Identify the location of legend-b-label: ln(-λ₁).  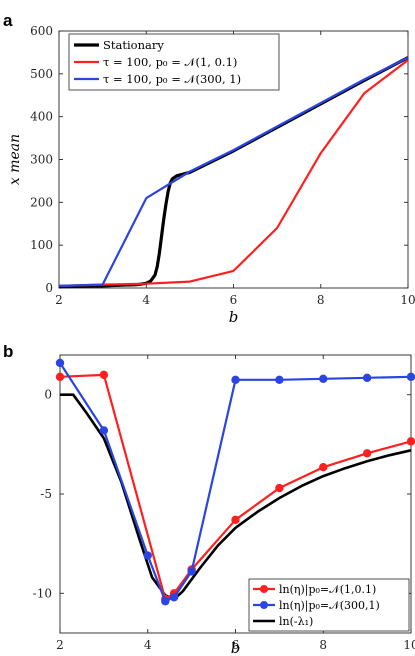
(296, 621).